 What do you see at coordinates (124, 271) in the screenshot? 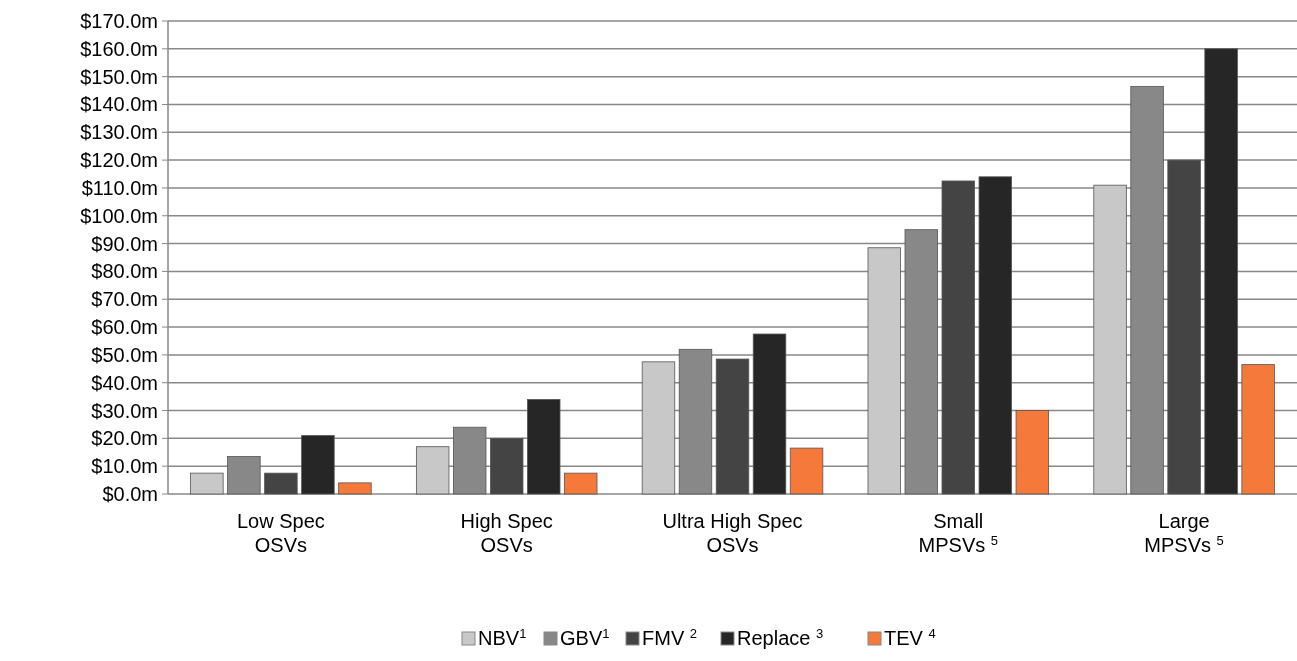
I see `y-tick-label: $80.0m` at bounding box center [124, 271].